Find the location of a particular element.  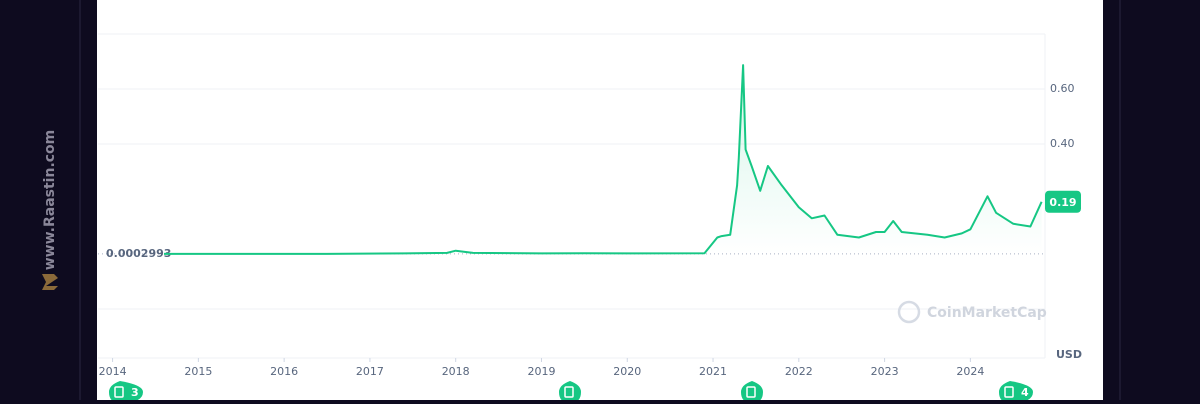

current-price-label: 0.19 is located at coordinates (1062, 202).